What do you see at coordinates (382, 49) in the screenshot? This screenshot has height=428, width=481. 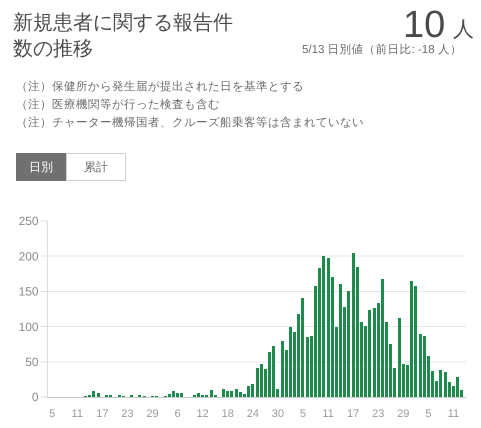 I see `text: 5/13 日別値（前日比: -18 人）` at bounding box center [382, 49].